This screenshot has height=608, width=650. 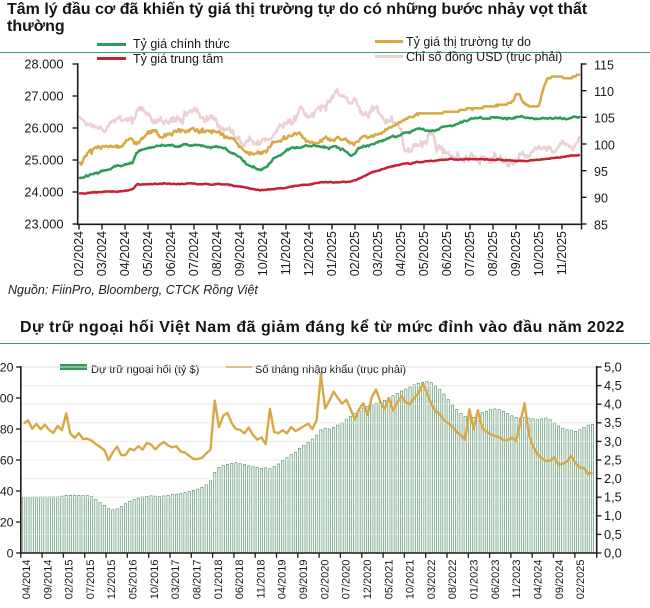 What do you see at coordinates (198, 580) in the screenshot?
I see `svg-text: 08/2017` at bounding box center [198, 580].